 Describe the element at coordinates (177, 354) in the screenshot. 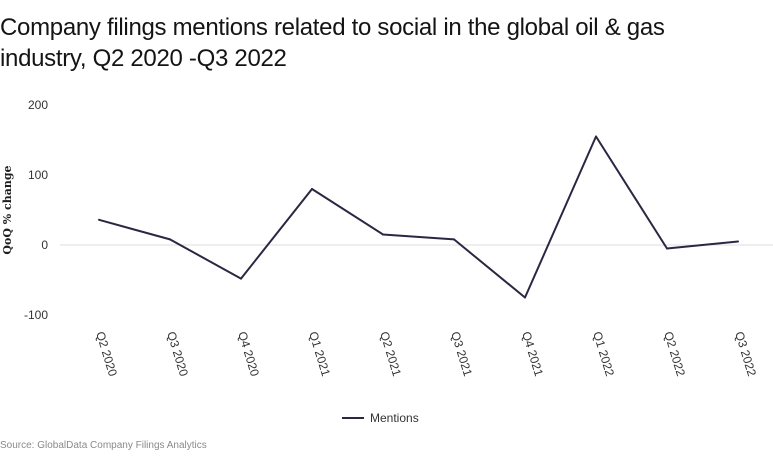

I see `x-tick-label: Q3 2020` at that location.